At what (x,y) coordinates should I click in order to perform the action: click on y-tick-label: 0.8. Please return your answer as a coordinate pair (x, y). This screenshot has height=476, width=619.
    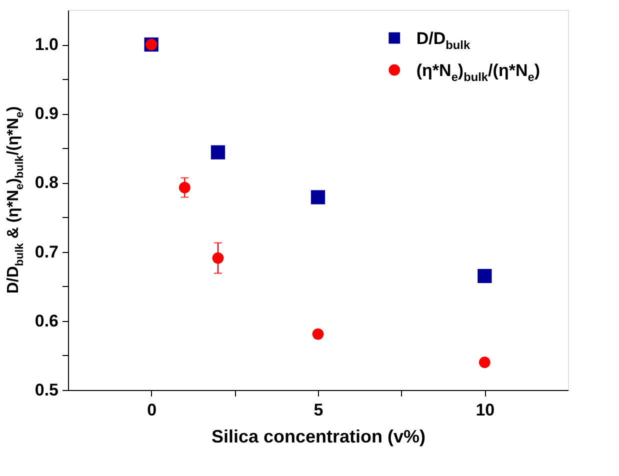
    Looking at the image, I should click on (46, 182).